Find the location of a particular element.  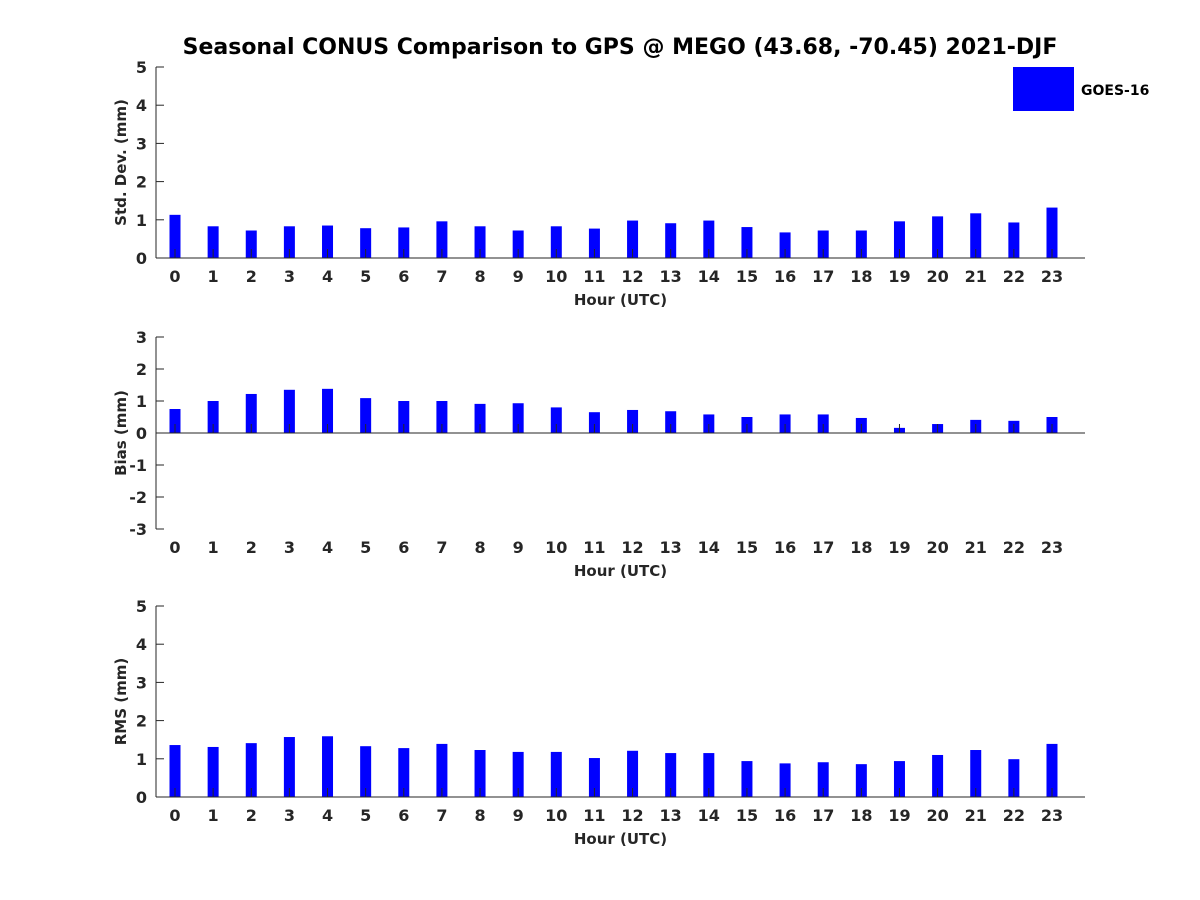

bias-x-tick-label: 3 is located at coordinates (289, 547).